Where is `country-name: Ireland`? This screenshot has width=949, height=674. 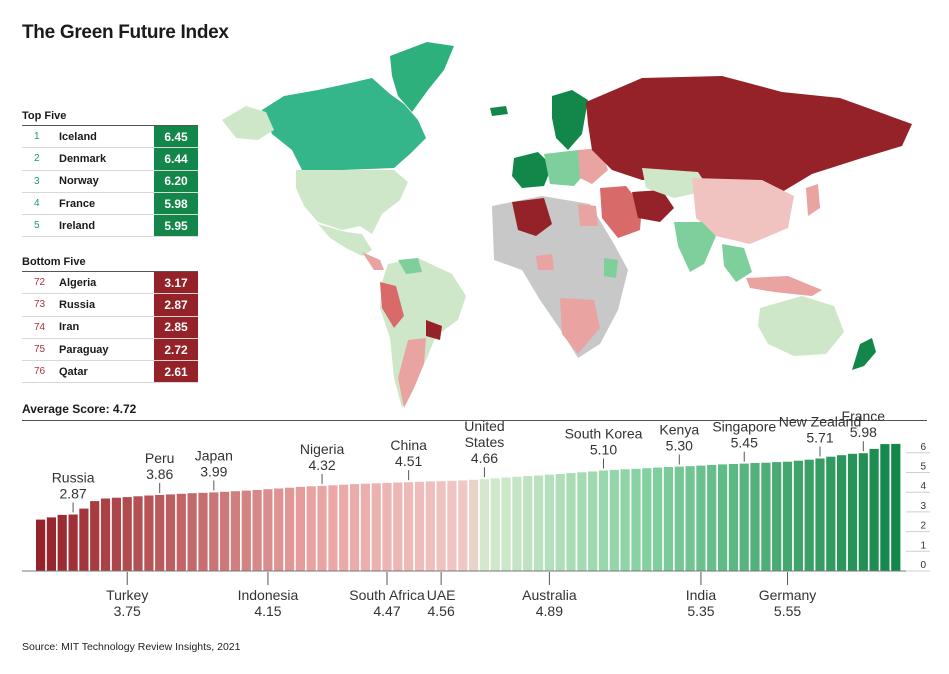
country-name: Ireland is located at coordinates (77, 225).